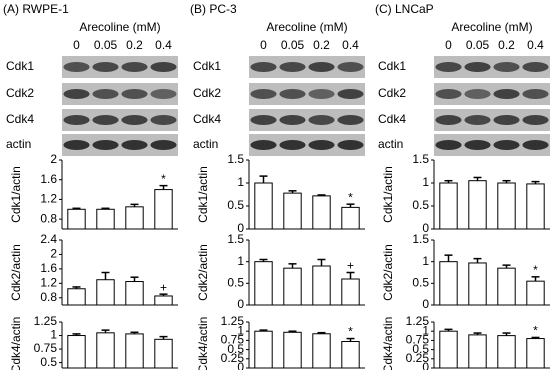 The image size is (550, 370). What do you see at coordinates (418, 340) in the screenshot?
I see `y-tick-label: 0.75` at bounding box center [418, 340].